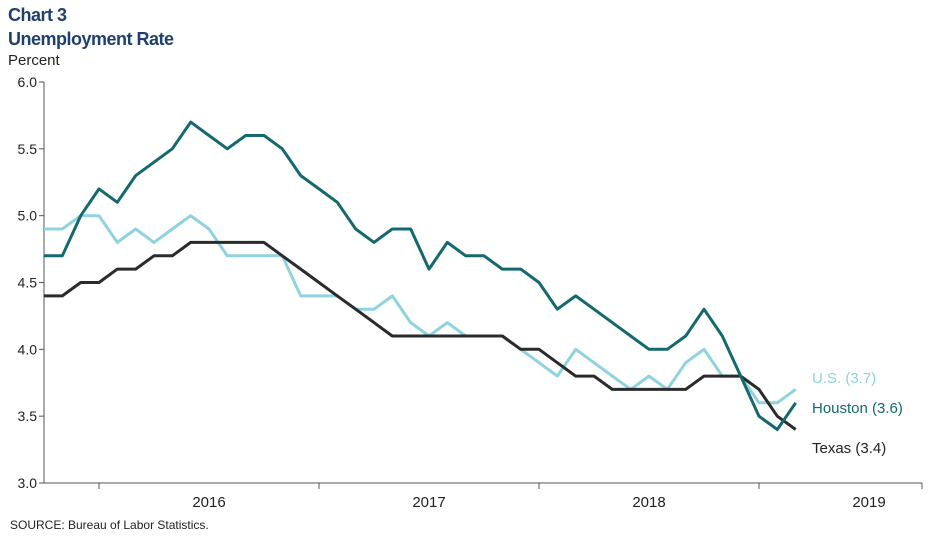 The image size is (949, 541). I want to click on y-tick-label: 5.5, so click(28, 149).